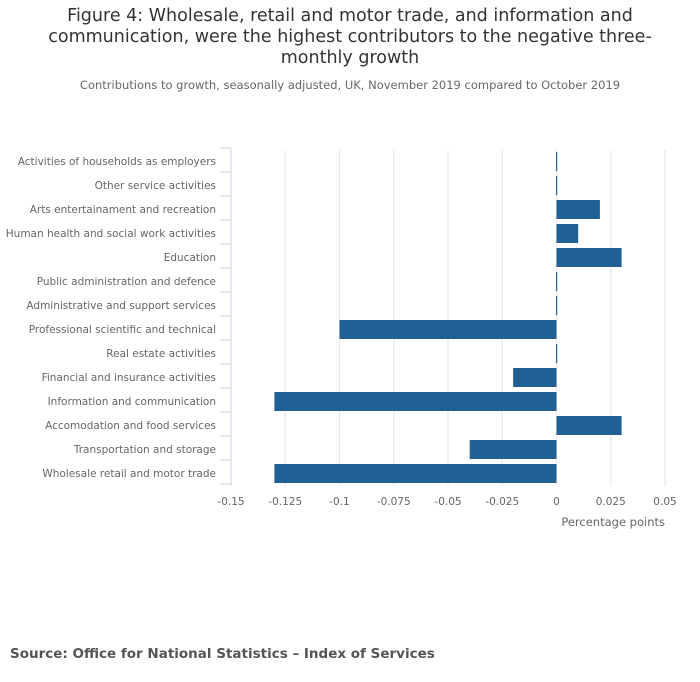 This screenshot has width=700, height=682. What do you see at coordinates (161, 354) in the screenshot?
I see `category-label: Real estate activities` at bounding box center [161, 354].